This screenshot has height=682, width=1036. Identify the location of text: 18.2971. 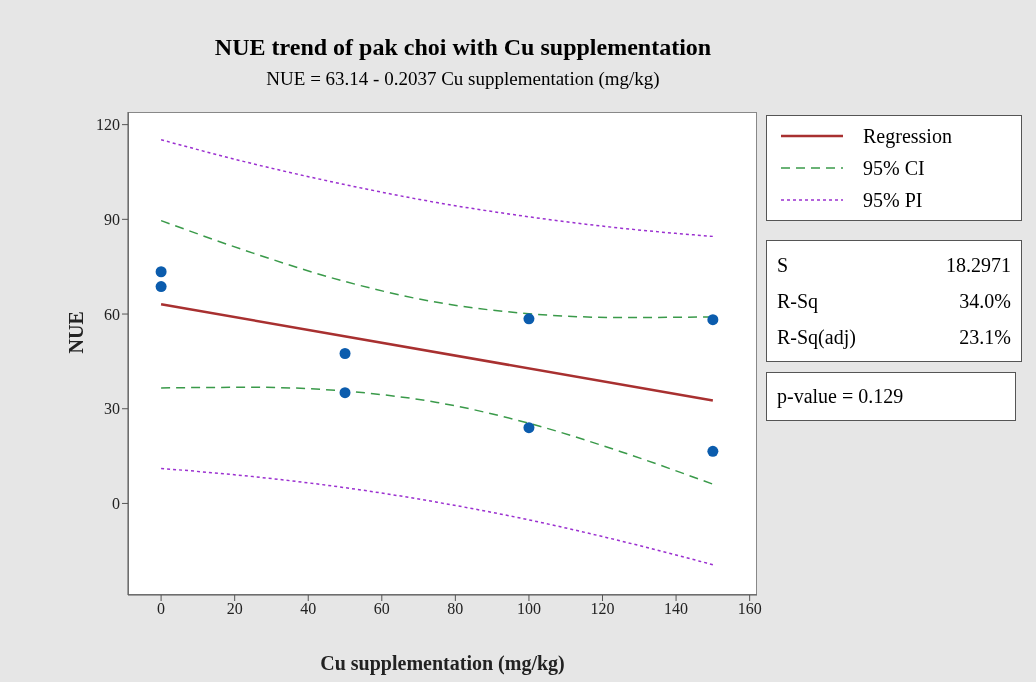
(978, 265).